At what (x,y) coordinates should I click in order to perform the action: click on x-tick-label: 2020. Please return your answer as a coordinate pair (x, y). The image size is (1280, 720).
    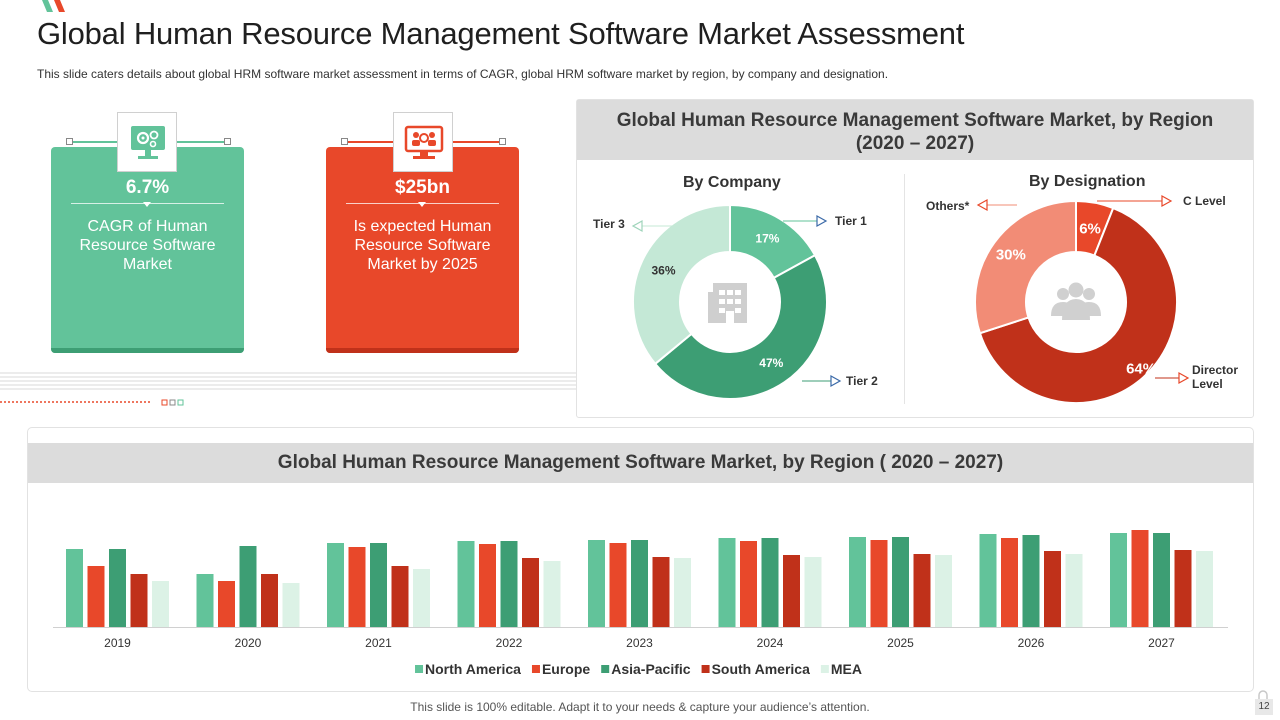
    Looking at the image, I should click on (248, 643).